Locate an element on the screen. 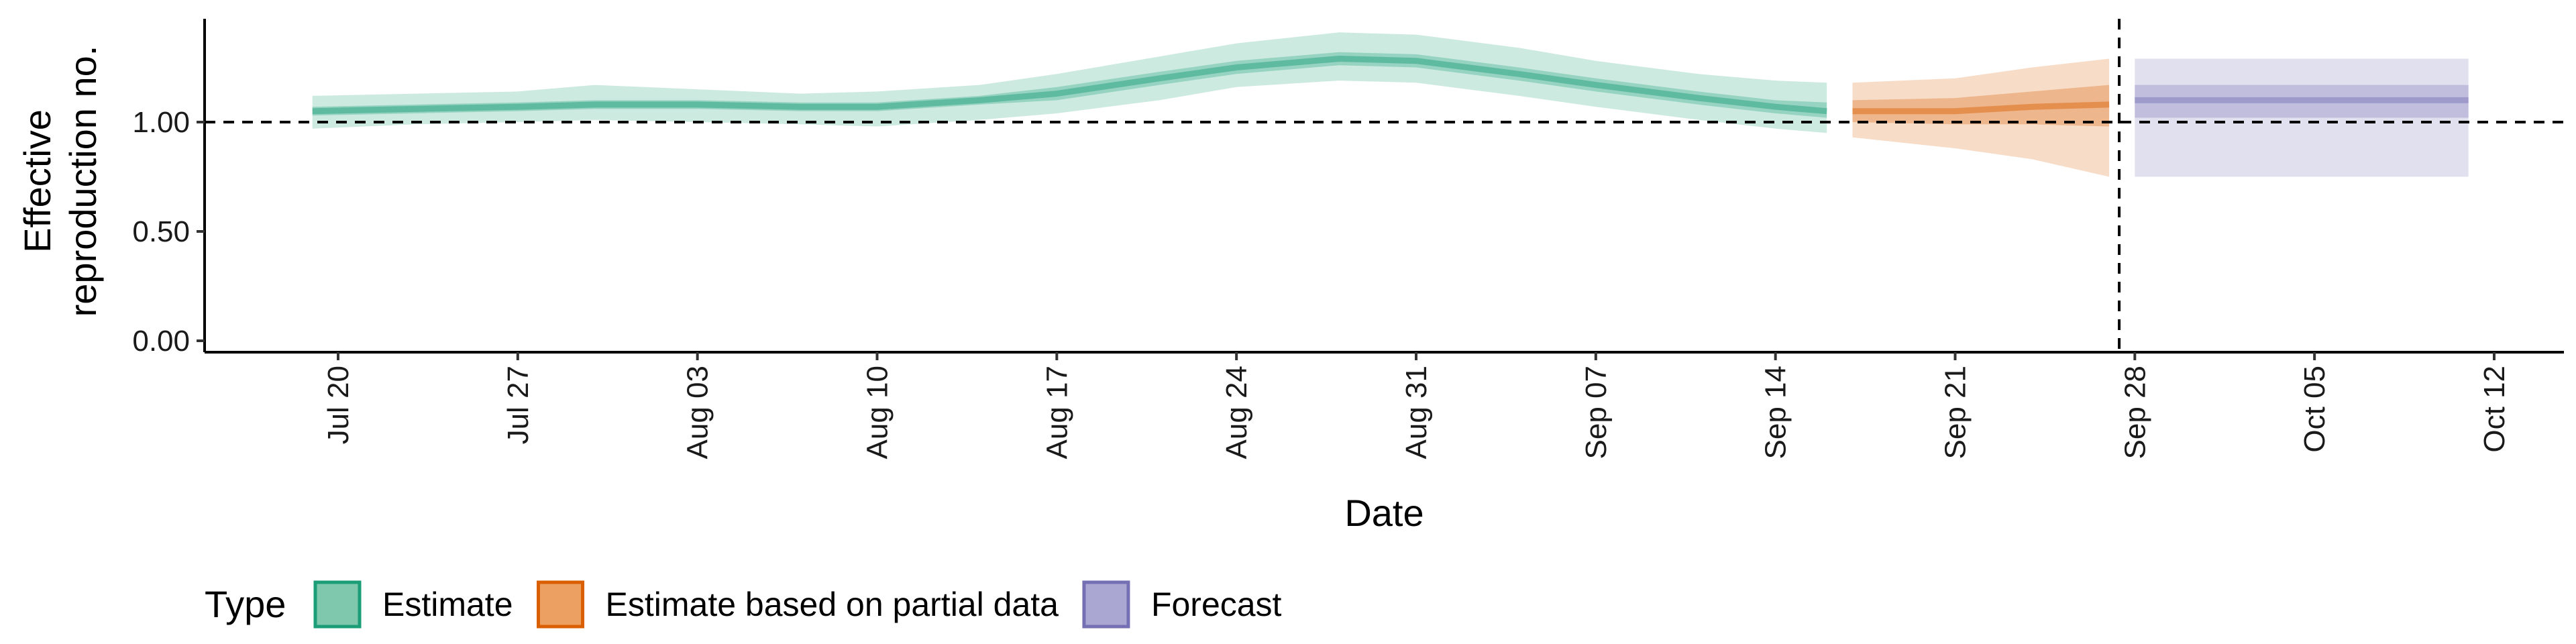 The image size is (2576, 644). legend-title: Type is located at coordinates (245, 604).